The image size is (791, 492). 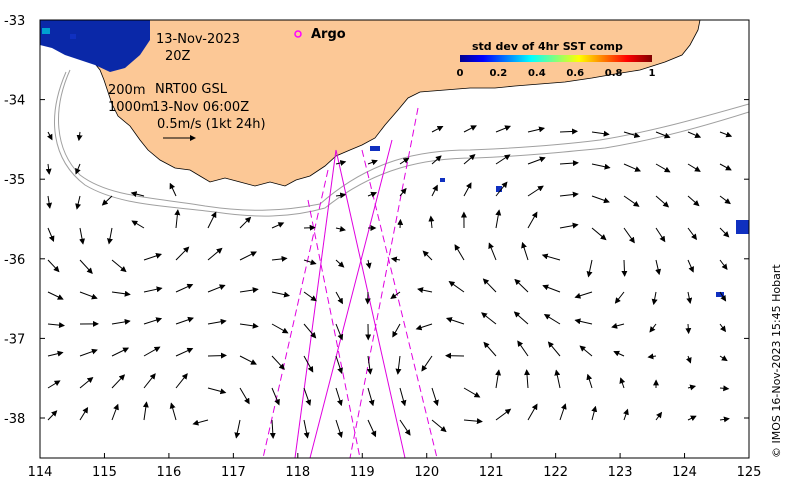 I want to click on track-line-a, so click(x=315, y=303).